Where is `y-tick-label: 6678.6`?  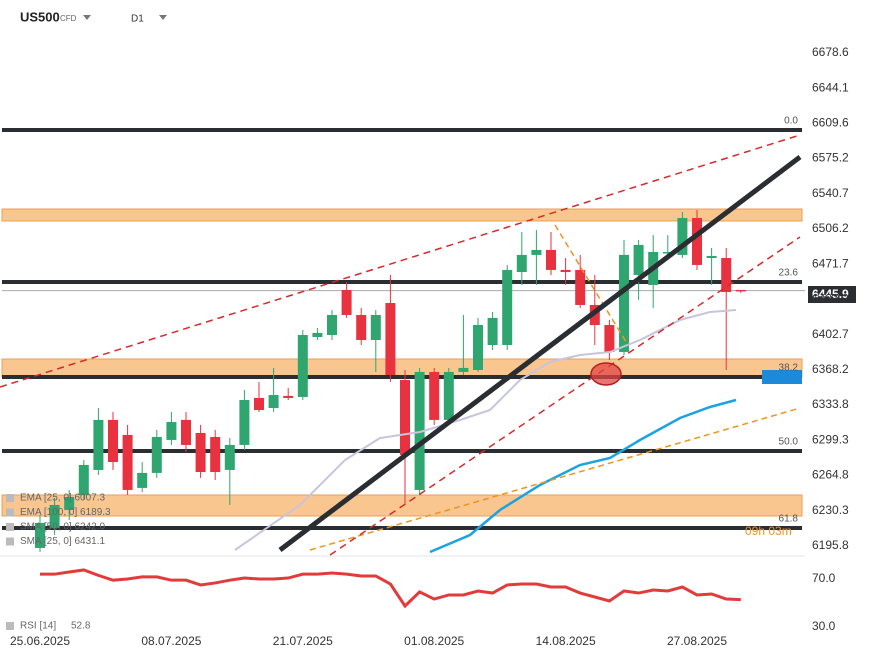 y-tick-label: 6678.6 is located at coordinates (830, 52).